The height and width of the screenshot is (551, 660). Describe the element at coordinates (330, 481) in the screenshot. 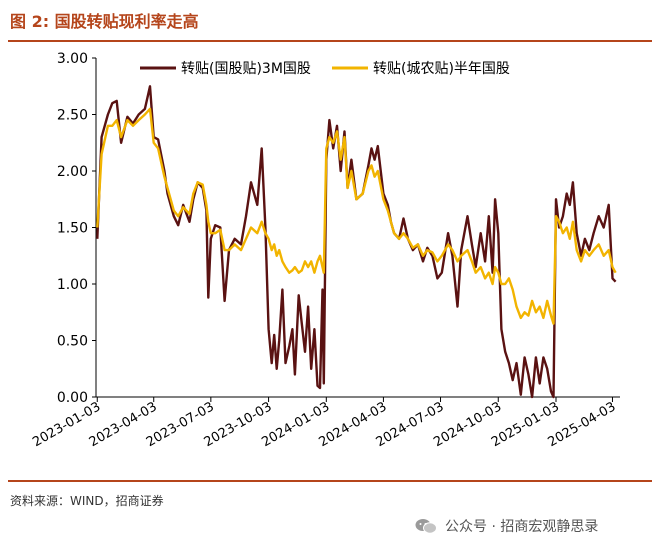

I see `footer-divider` at that location.